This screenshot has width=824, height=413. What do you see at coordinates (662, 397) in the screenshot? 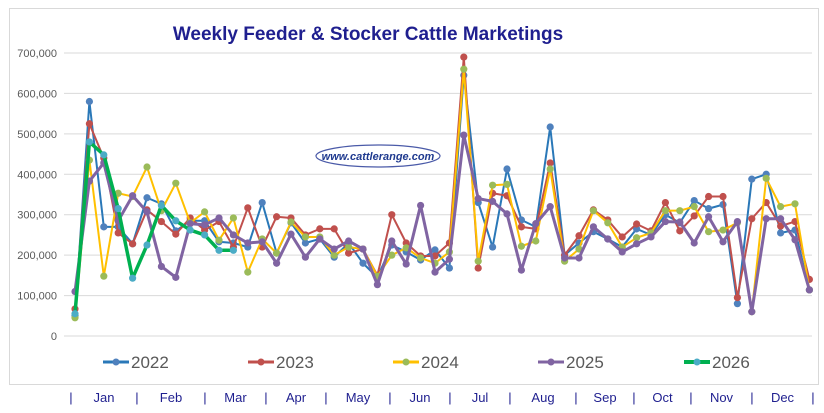
I see `month-label: Oct` at bounding box center [662, 397].